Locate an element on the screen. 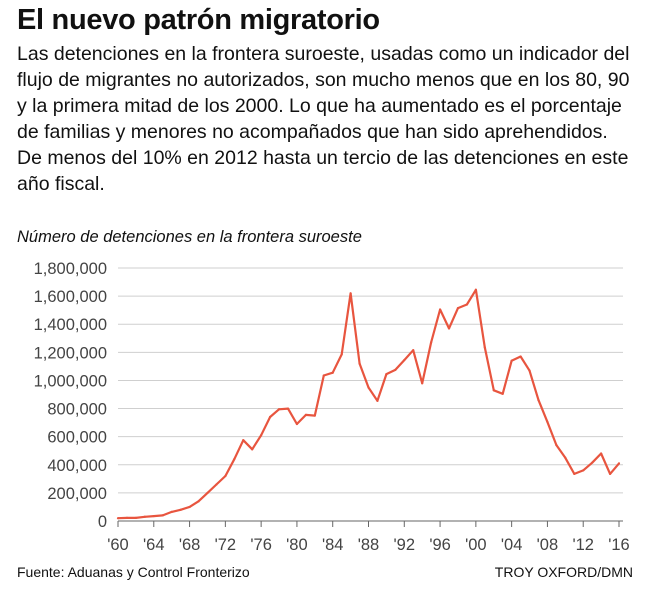  x-tick-label: '68 is located at coordinates (190, 545).